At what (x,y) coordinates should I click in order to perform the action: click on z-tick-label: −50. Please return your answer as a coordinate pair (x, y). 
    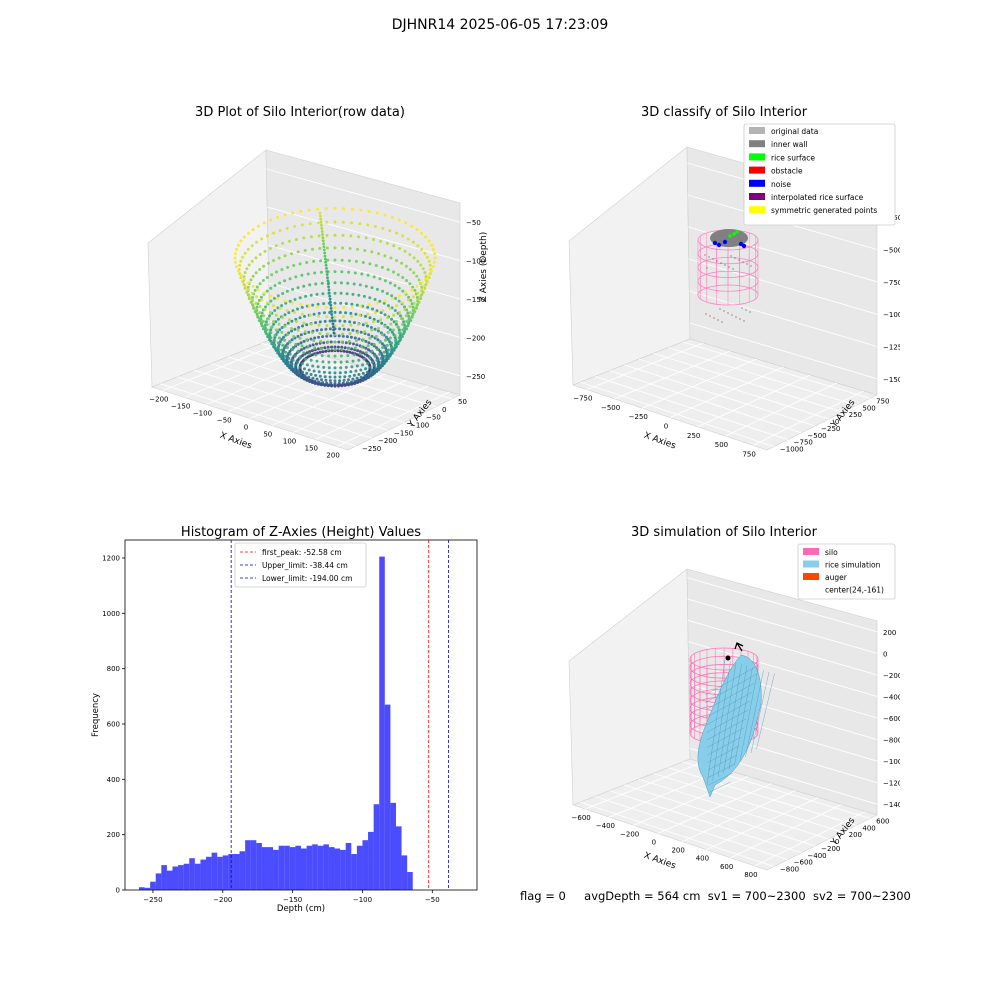
    Looking at the image, I should click on (473, 223).